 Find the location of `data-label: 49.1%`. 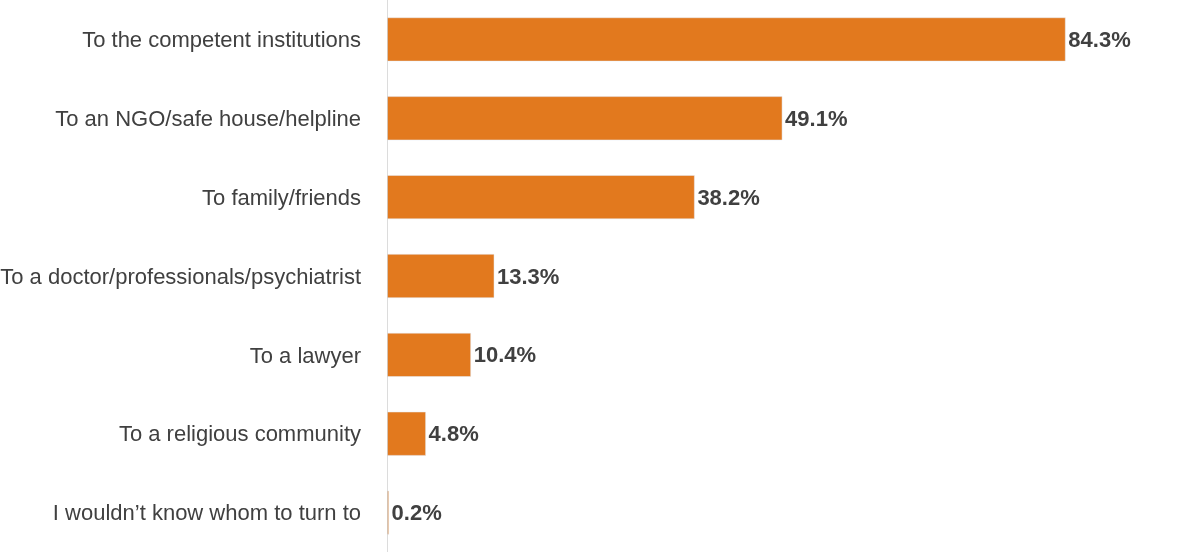

data-label: 49.1% is located at coordinates (816, 118).